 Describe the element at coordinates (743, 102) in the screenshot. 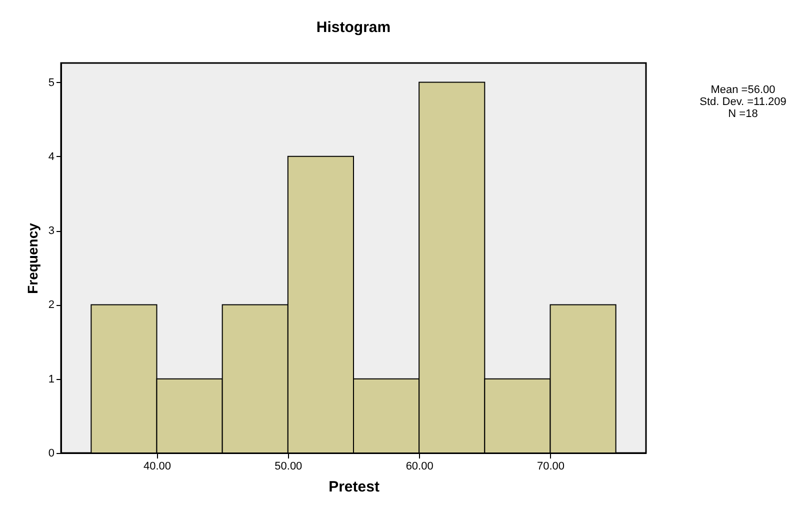

I see `text: Std. Dev. =11.209` at that location.